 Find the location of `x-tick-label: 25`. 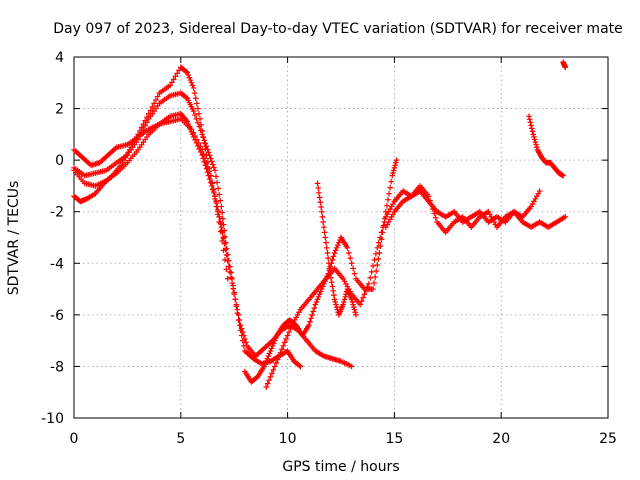

x-tick-label: 25 is located at coordinates (608, 439).